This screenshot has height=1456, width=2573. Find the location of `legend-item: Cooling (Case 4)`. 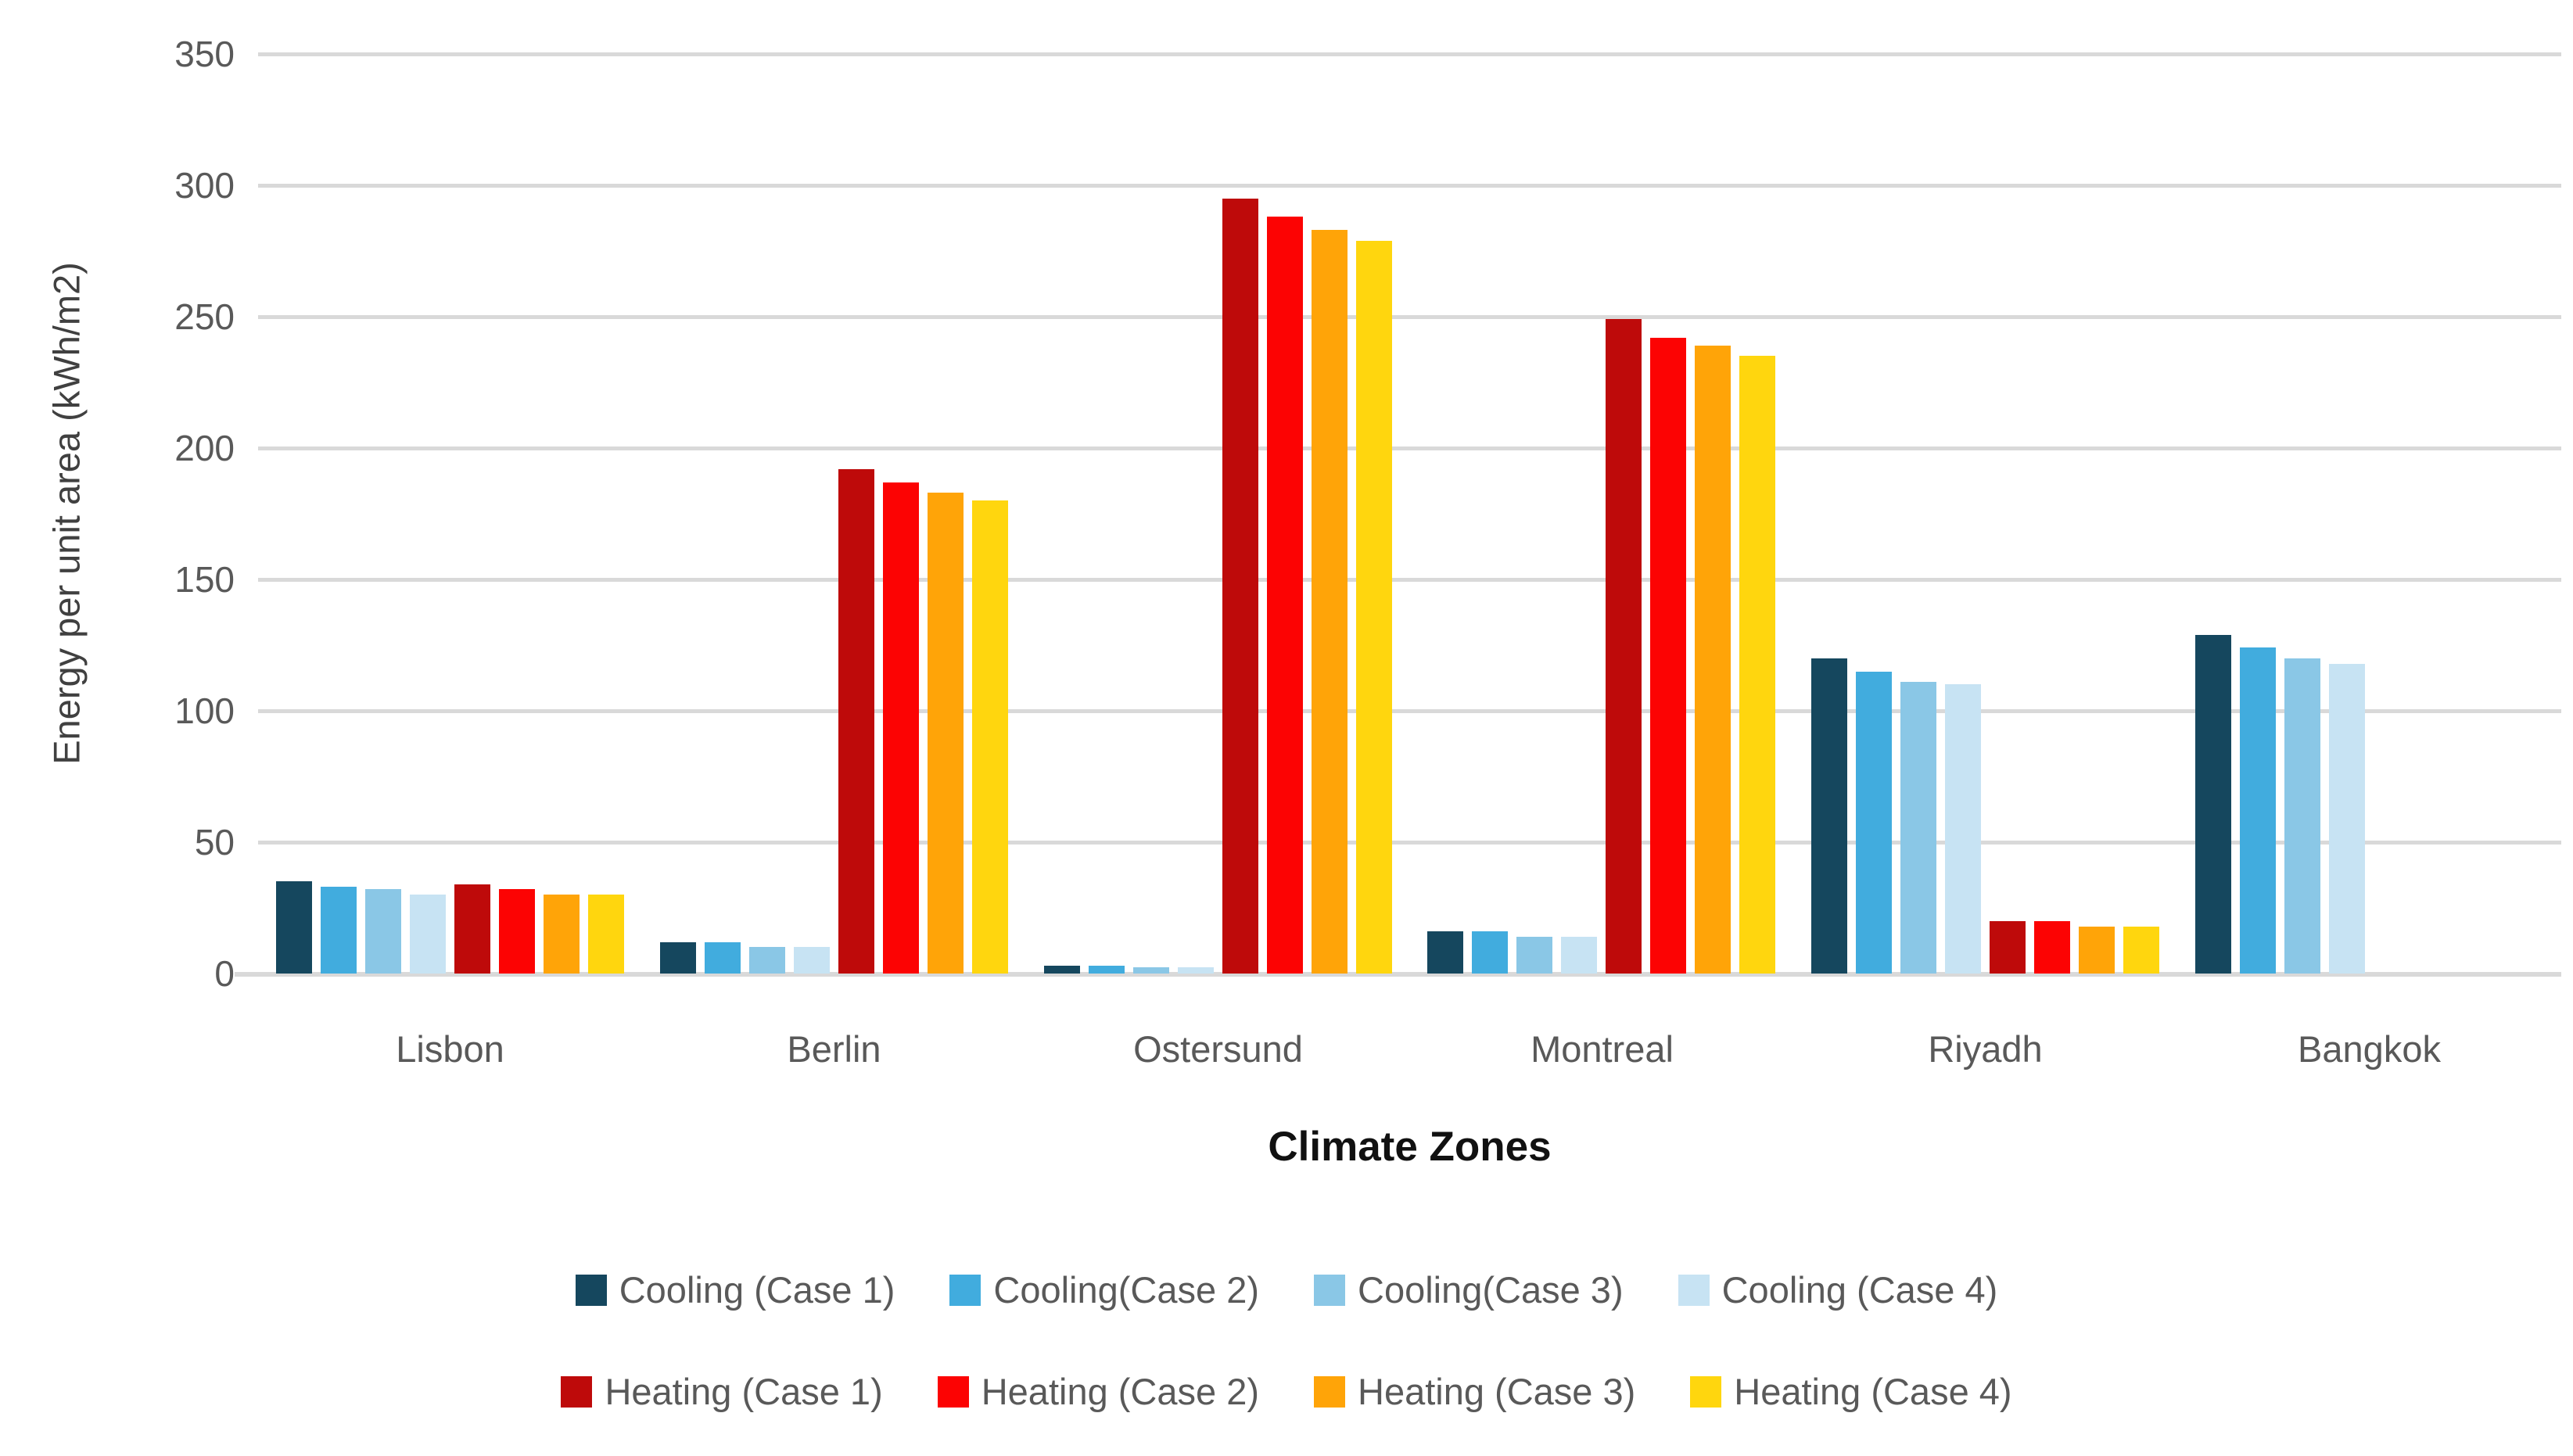

legend-item: Cooling (Case 4) is located at coordinates (1838, 1290).